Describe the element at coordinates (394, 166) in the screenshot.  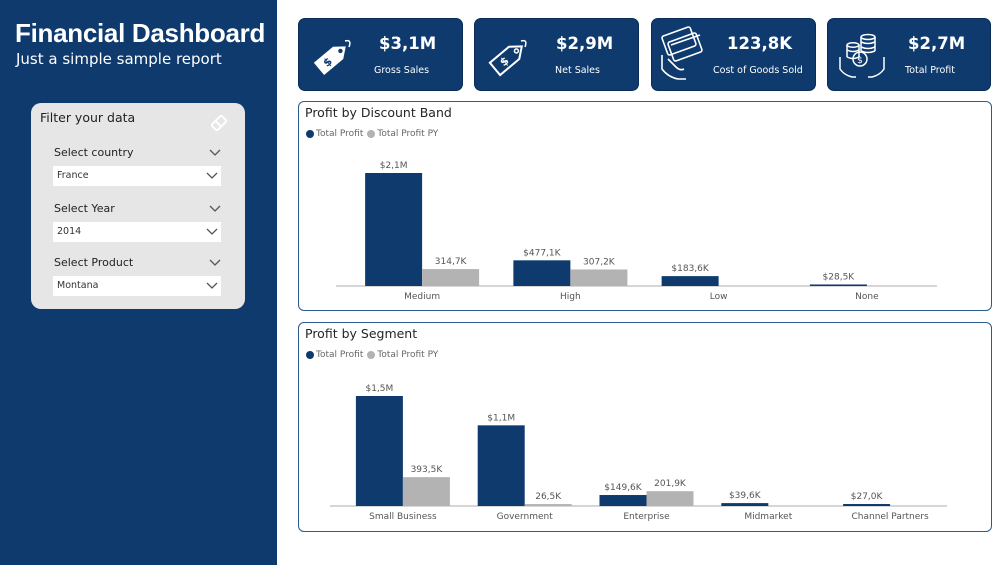
I see `data-label: $2,1M` at that location.